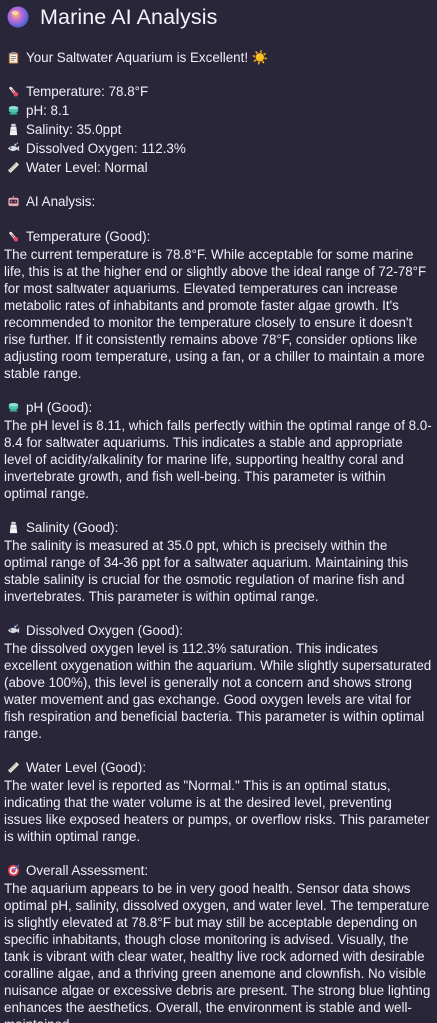 The image size is (437, 1023). What do you see at coordinates (87, 870) in the screenshot?
I see `section-title-text: Overall Assessment:` at bounding box center [87, 870].